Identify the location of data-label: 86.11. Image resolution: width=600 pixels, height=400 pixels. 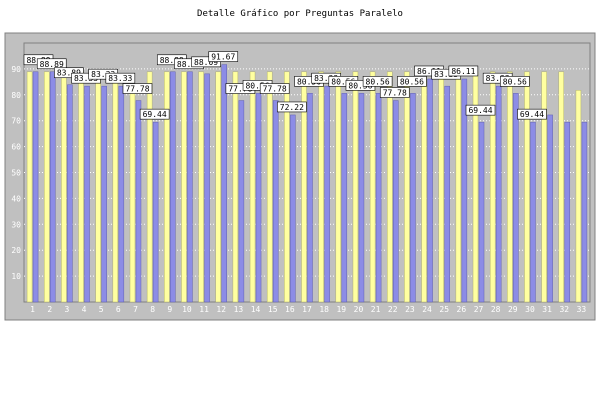
(463, 71).